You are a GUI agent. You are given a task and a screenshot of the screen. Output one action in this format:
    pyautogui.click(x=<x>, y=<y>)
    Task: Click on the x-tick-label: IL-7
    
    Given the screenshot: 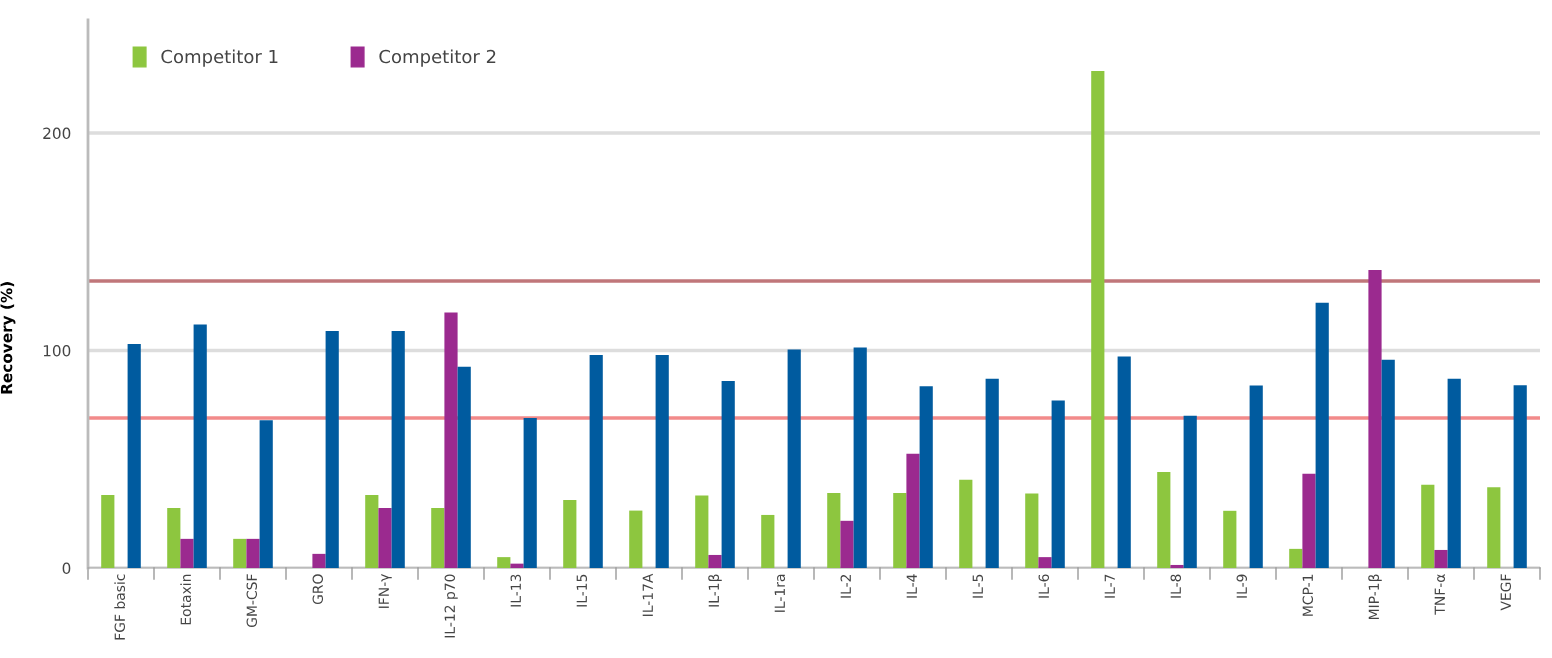 What is the action you would take?
    pyautogui.click(x=1109, y=586)
    